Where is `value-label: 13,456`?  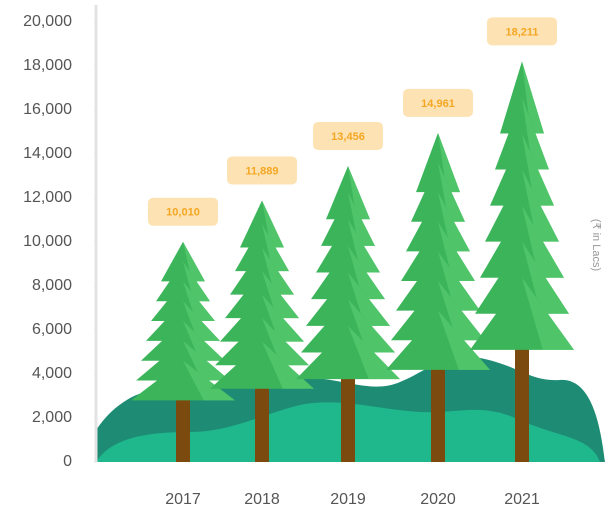
value-label: 13,456 is located at coordinates (348, 137).